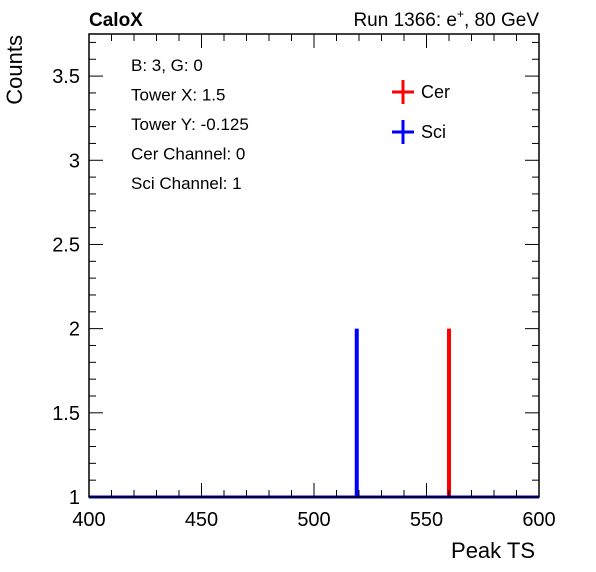  What do you see at coordinates (421, 112) in the screenshot?
I see `legend: Cer Sci` at bounding box center [421, 112].